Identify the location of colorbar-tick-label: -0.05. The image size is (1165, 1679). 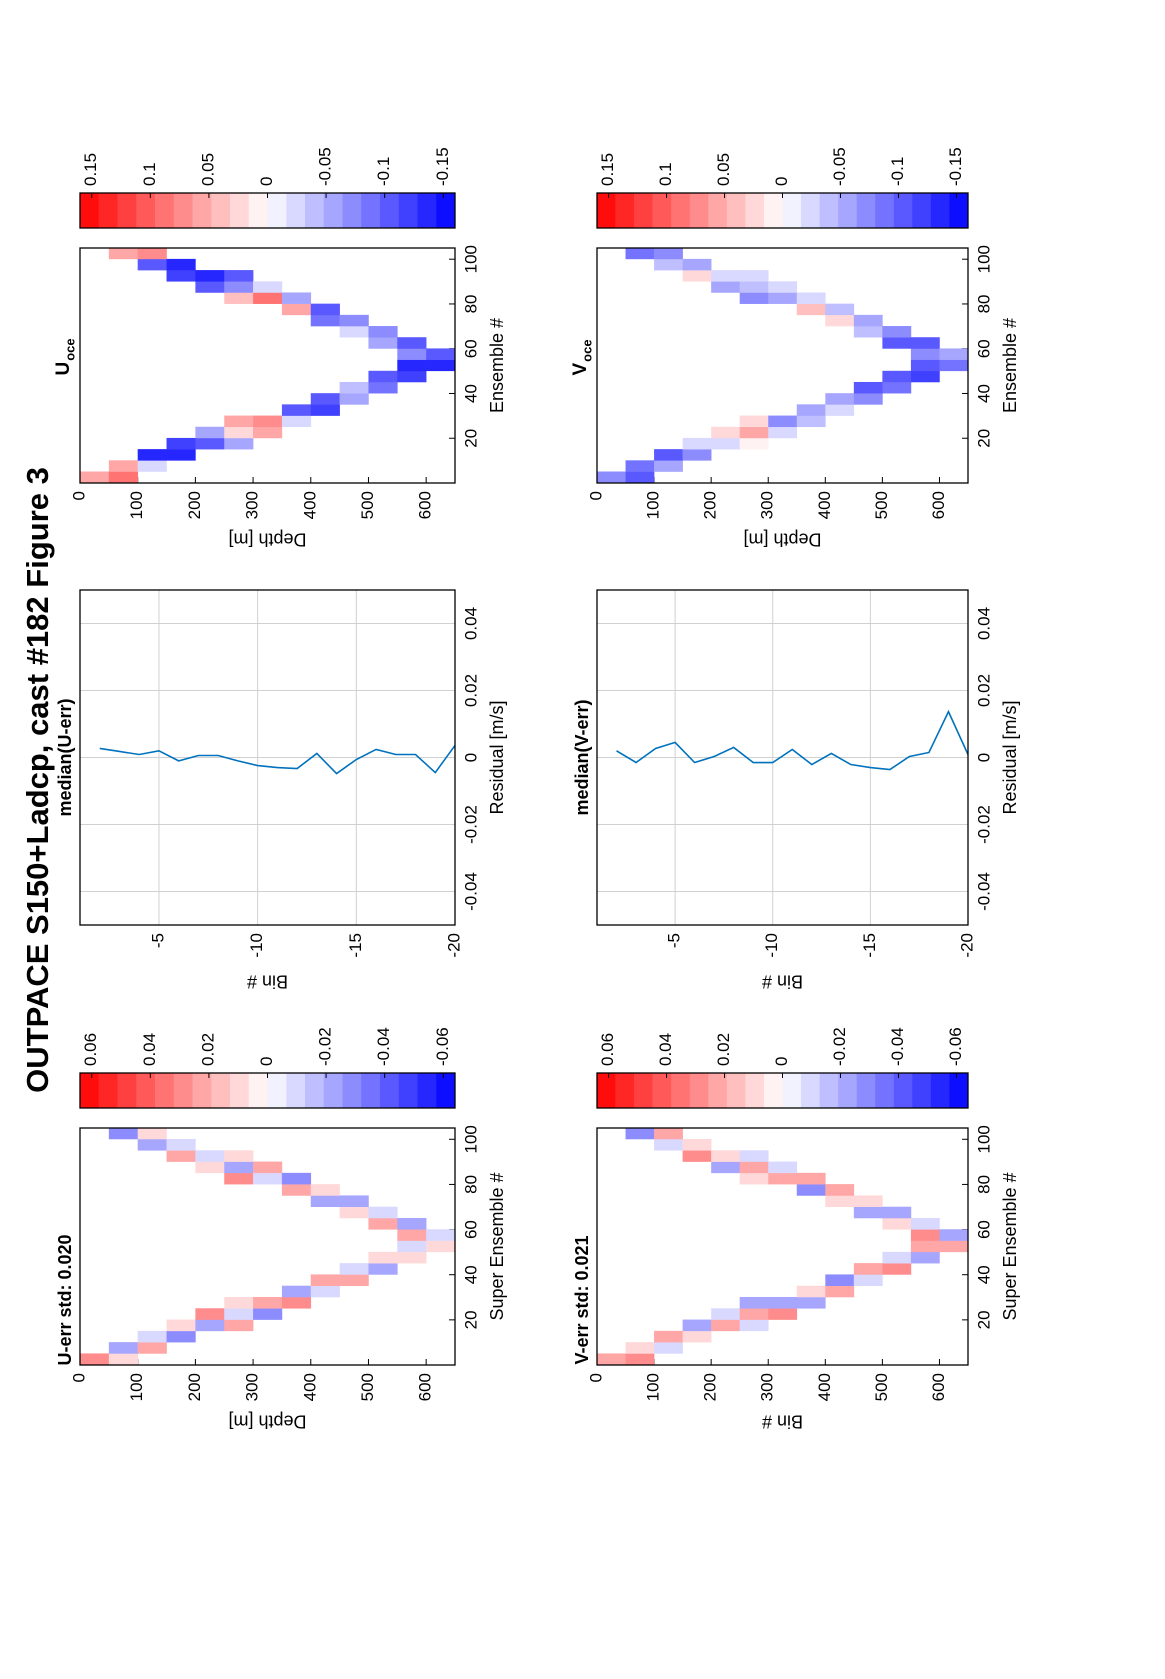
(325, 166).